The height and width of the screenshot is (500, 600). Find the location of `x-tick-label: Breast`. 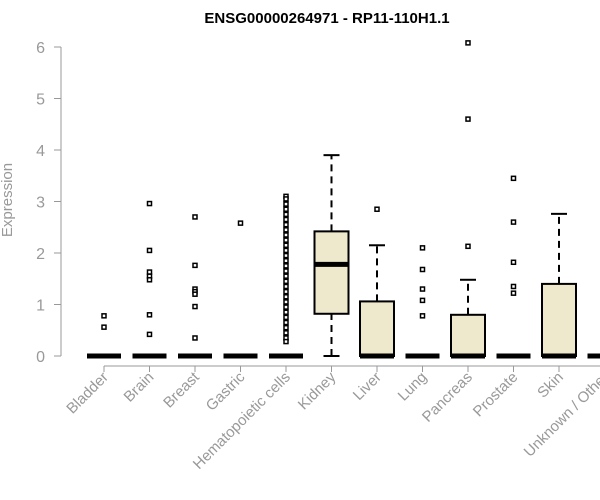

x-tick-label: Breast is located at coordinates (181, 389).